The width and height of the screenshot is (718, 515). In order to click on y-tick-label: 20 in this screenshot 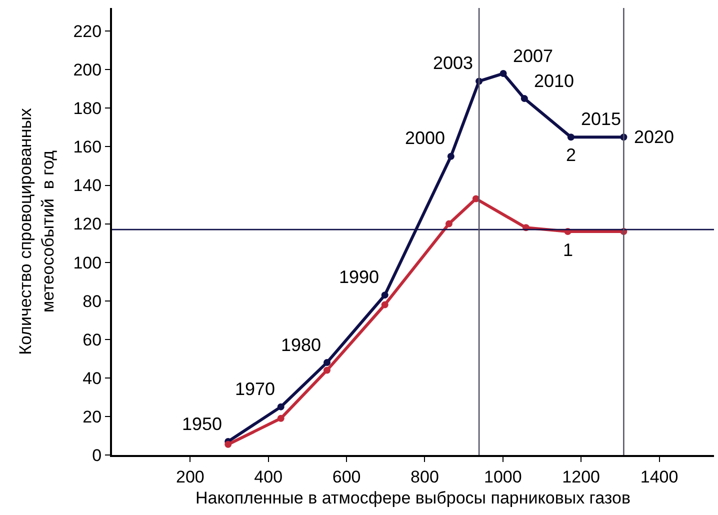, I will do `click(92, 416)`.